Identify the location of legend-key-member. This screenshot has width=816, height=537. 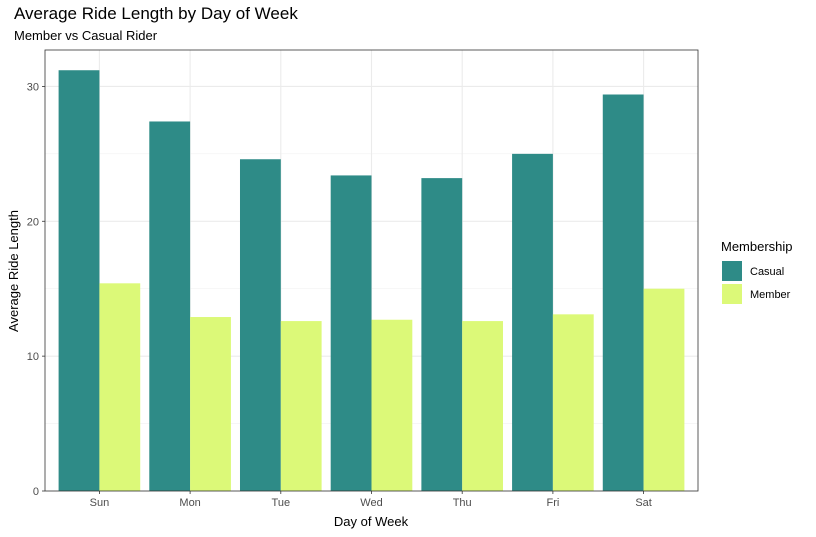
(732, 294).